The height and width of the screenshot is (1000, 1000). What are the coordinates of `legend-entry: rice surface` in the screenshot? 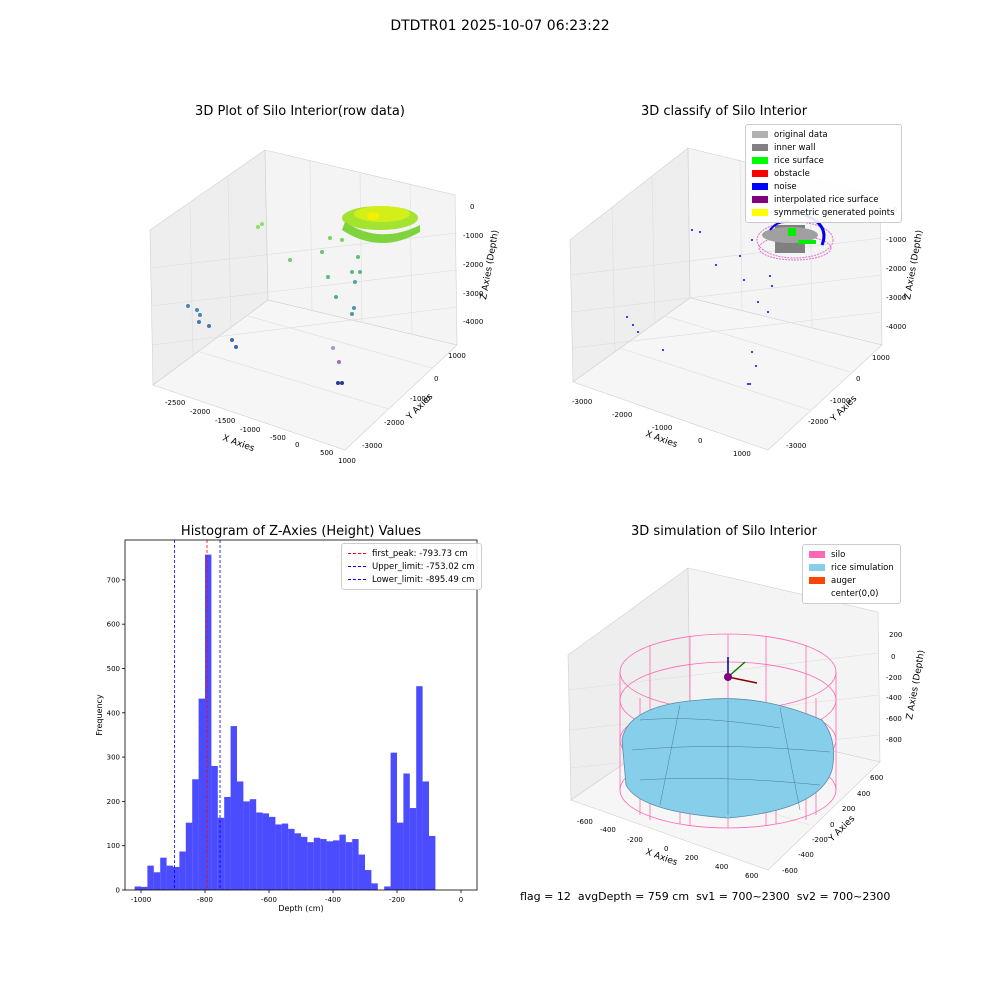 It's located at (823, 160).